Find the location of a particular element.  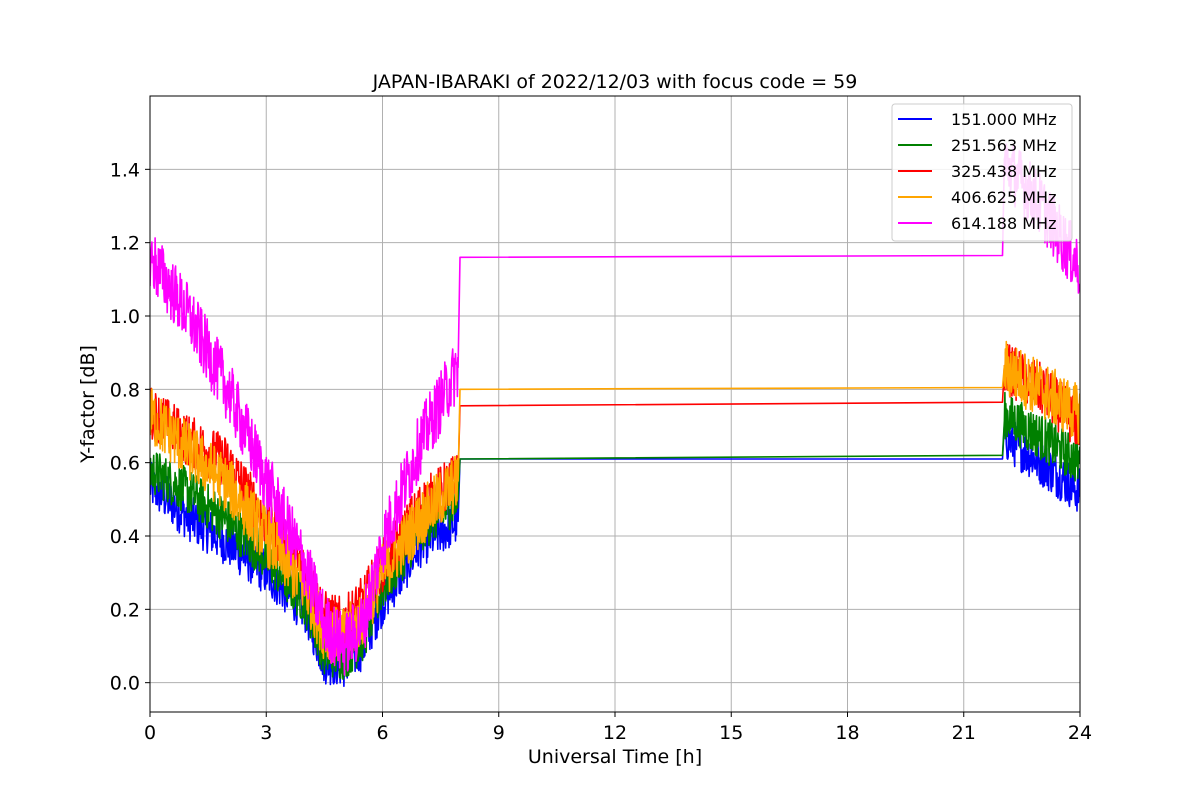

x-tick-label: 0 is located at coordinates (150, 733).